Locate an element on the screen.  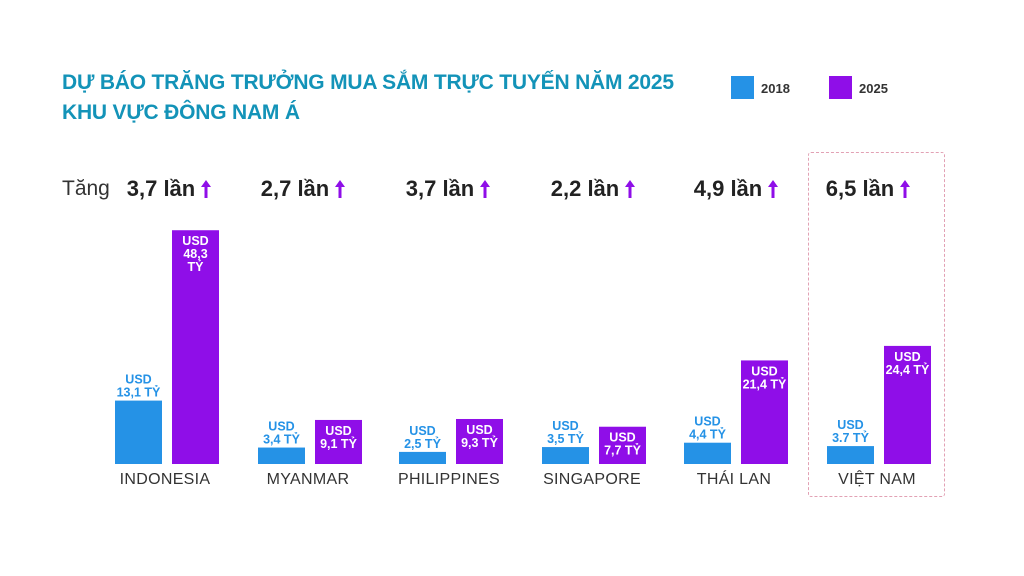
bar-2018-philippines is located at coordinates (422, 457).